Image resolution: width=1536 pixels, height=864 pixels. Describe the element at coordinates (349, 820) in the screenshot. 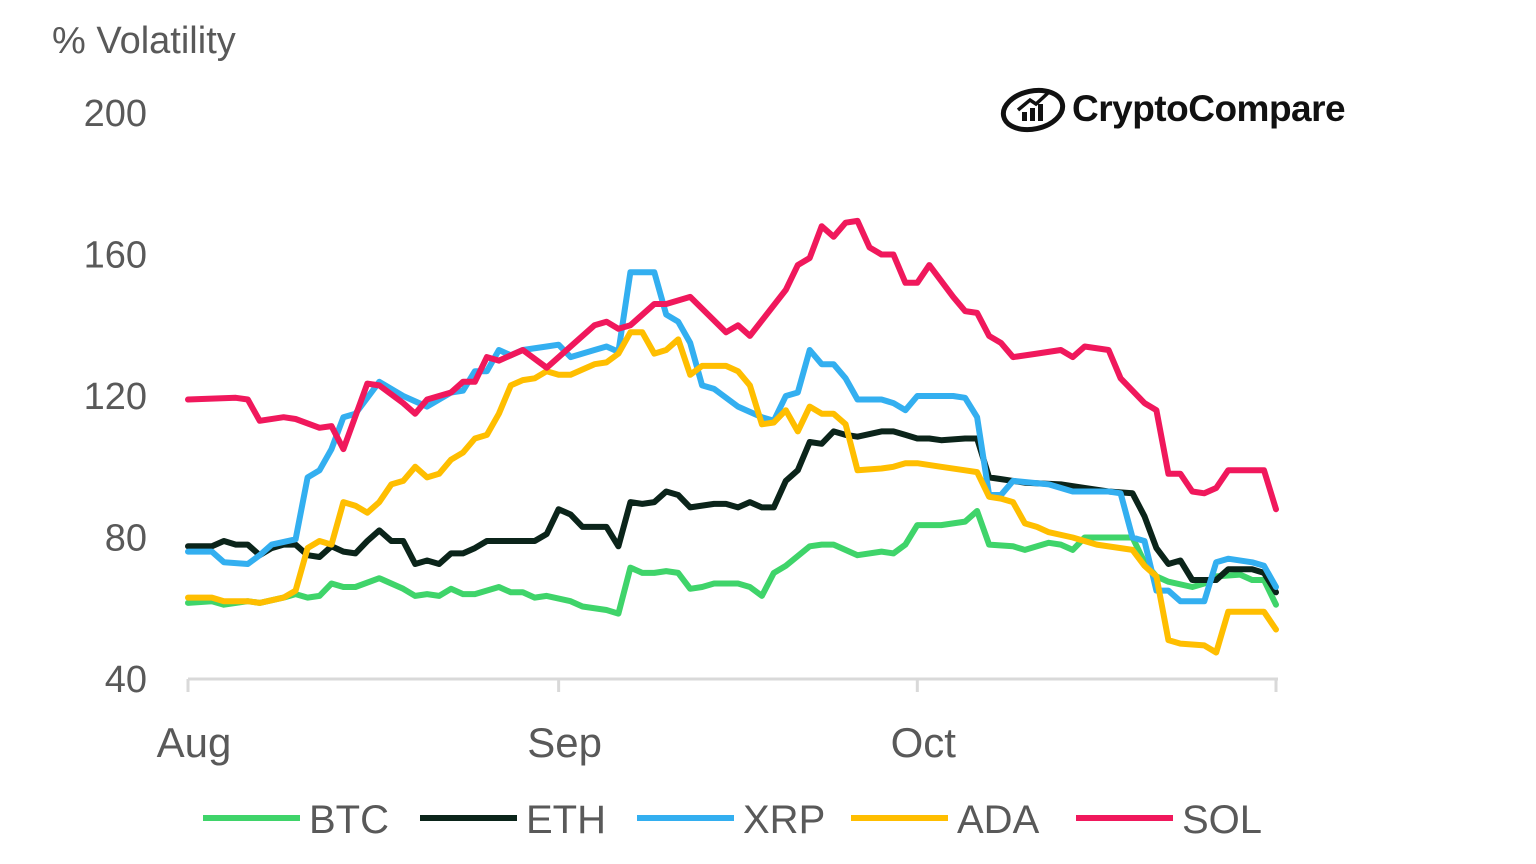

I see `legend-label-btc: BTC` at that location.